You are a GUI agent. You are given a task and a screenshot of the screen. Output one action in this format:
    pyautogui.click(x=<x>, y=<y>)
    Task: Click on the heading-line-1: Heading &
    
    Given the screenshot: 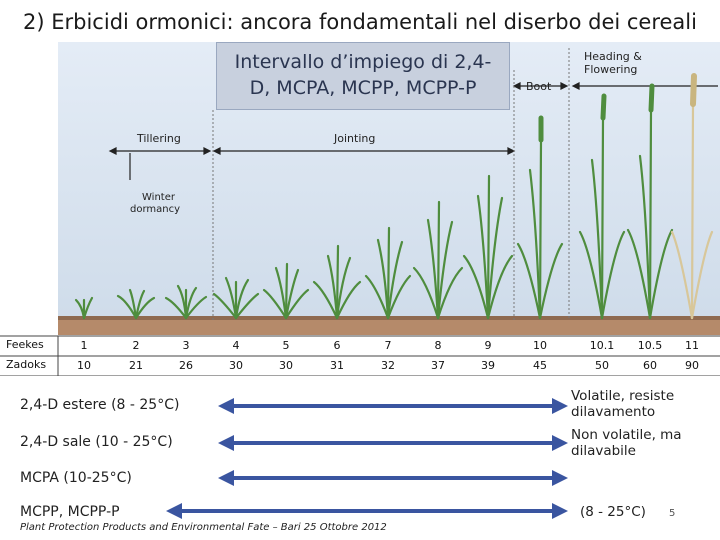 What is the action you would take?
    pyautogui.click(x=613, y=56)
    